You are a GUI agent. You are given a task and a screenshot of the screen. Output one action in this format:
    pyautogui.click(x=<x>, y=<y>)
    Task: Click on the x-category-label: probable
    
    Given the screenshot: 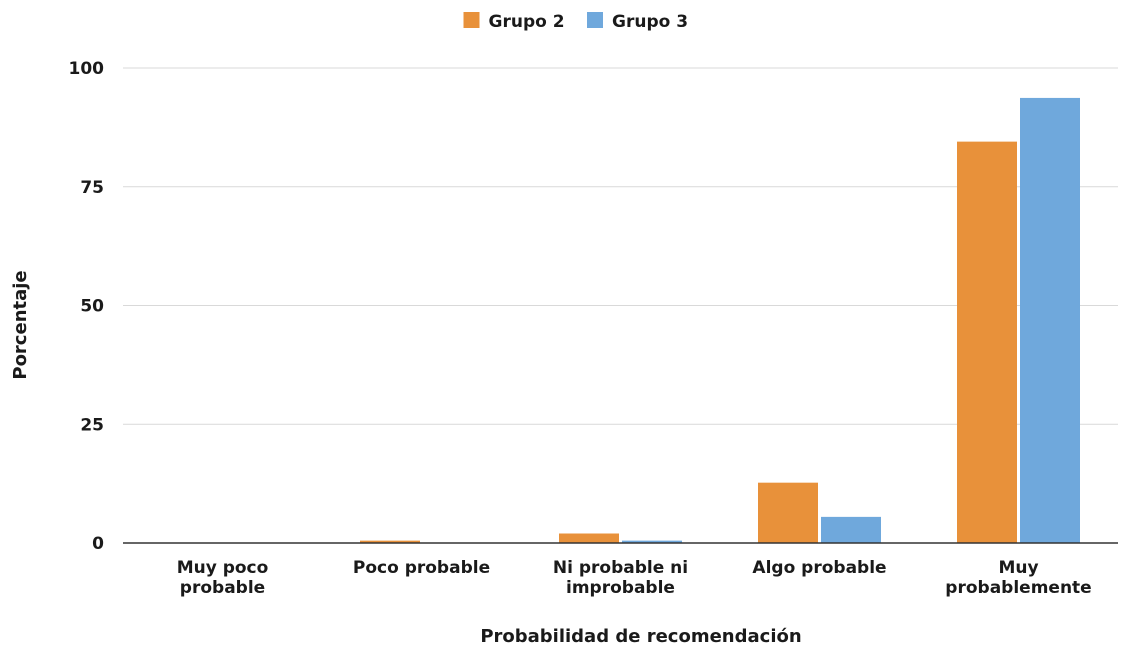 What is the action you would take?
    pyautogui.click(x=222, y=588)
    